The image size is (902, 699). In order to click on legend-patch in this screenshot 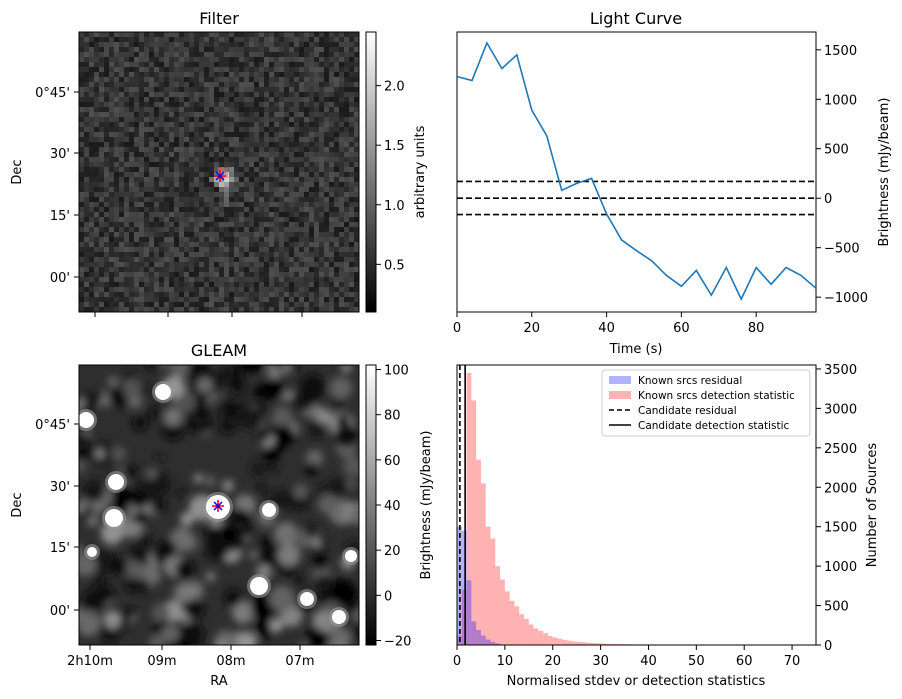, I will do `click(620, 380)`.